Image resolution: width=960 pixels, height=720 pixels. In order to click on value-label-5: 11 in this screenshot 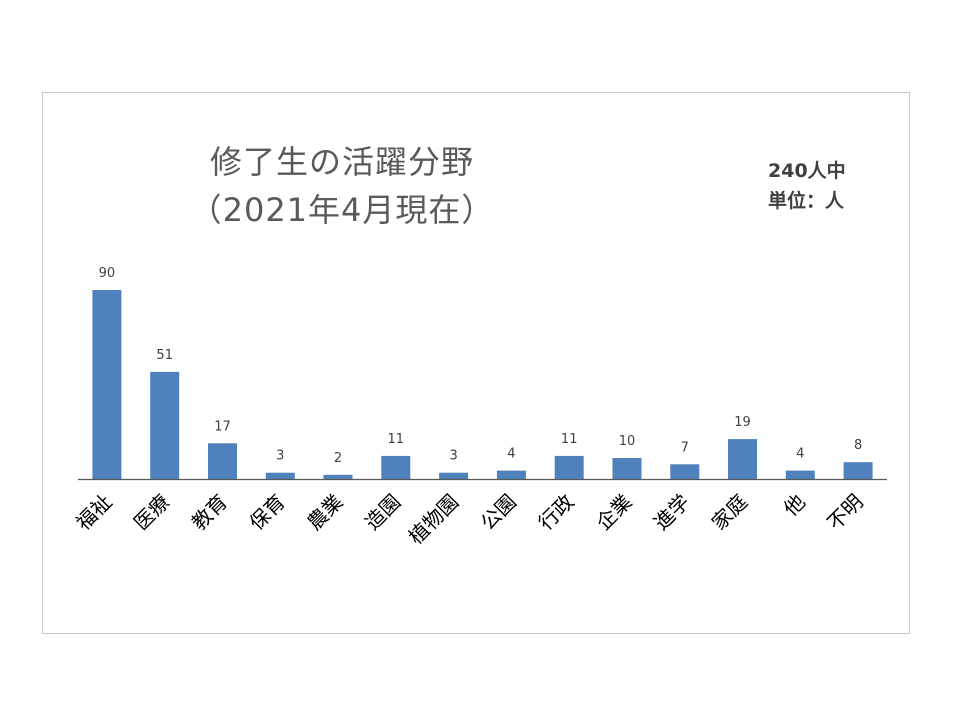, I will do `click(396, 439)`.